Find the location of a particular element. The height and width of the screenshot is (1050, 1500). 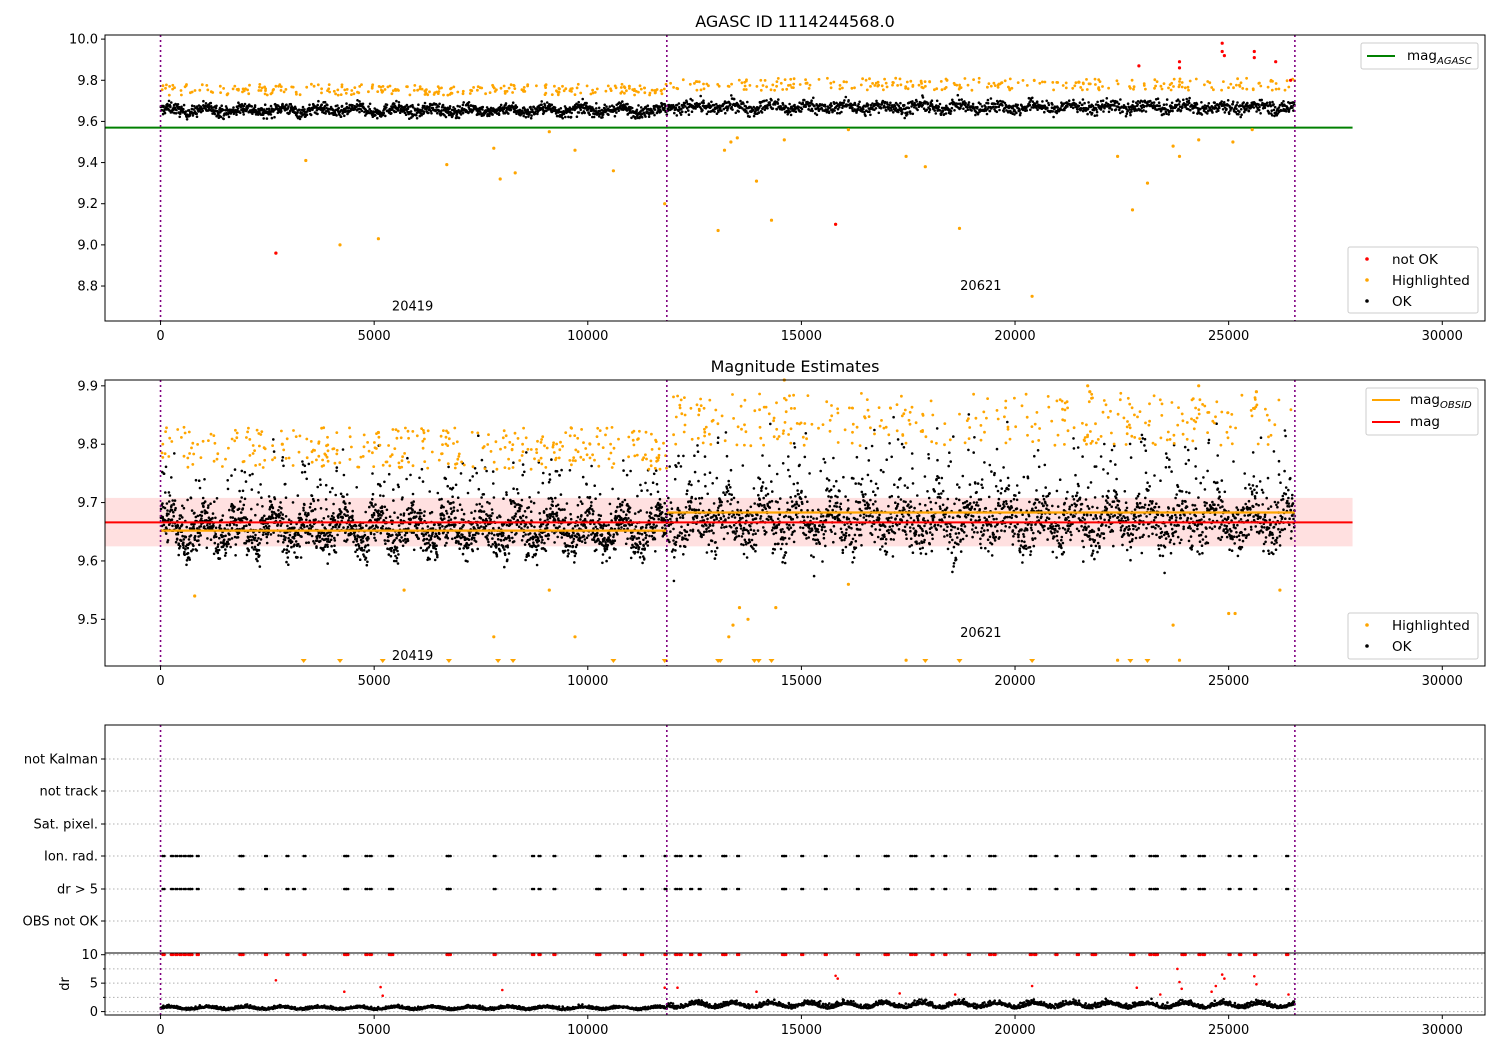

agasc-y-tick-label: 9.4 is located at coordinates (87, 163).